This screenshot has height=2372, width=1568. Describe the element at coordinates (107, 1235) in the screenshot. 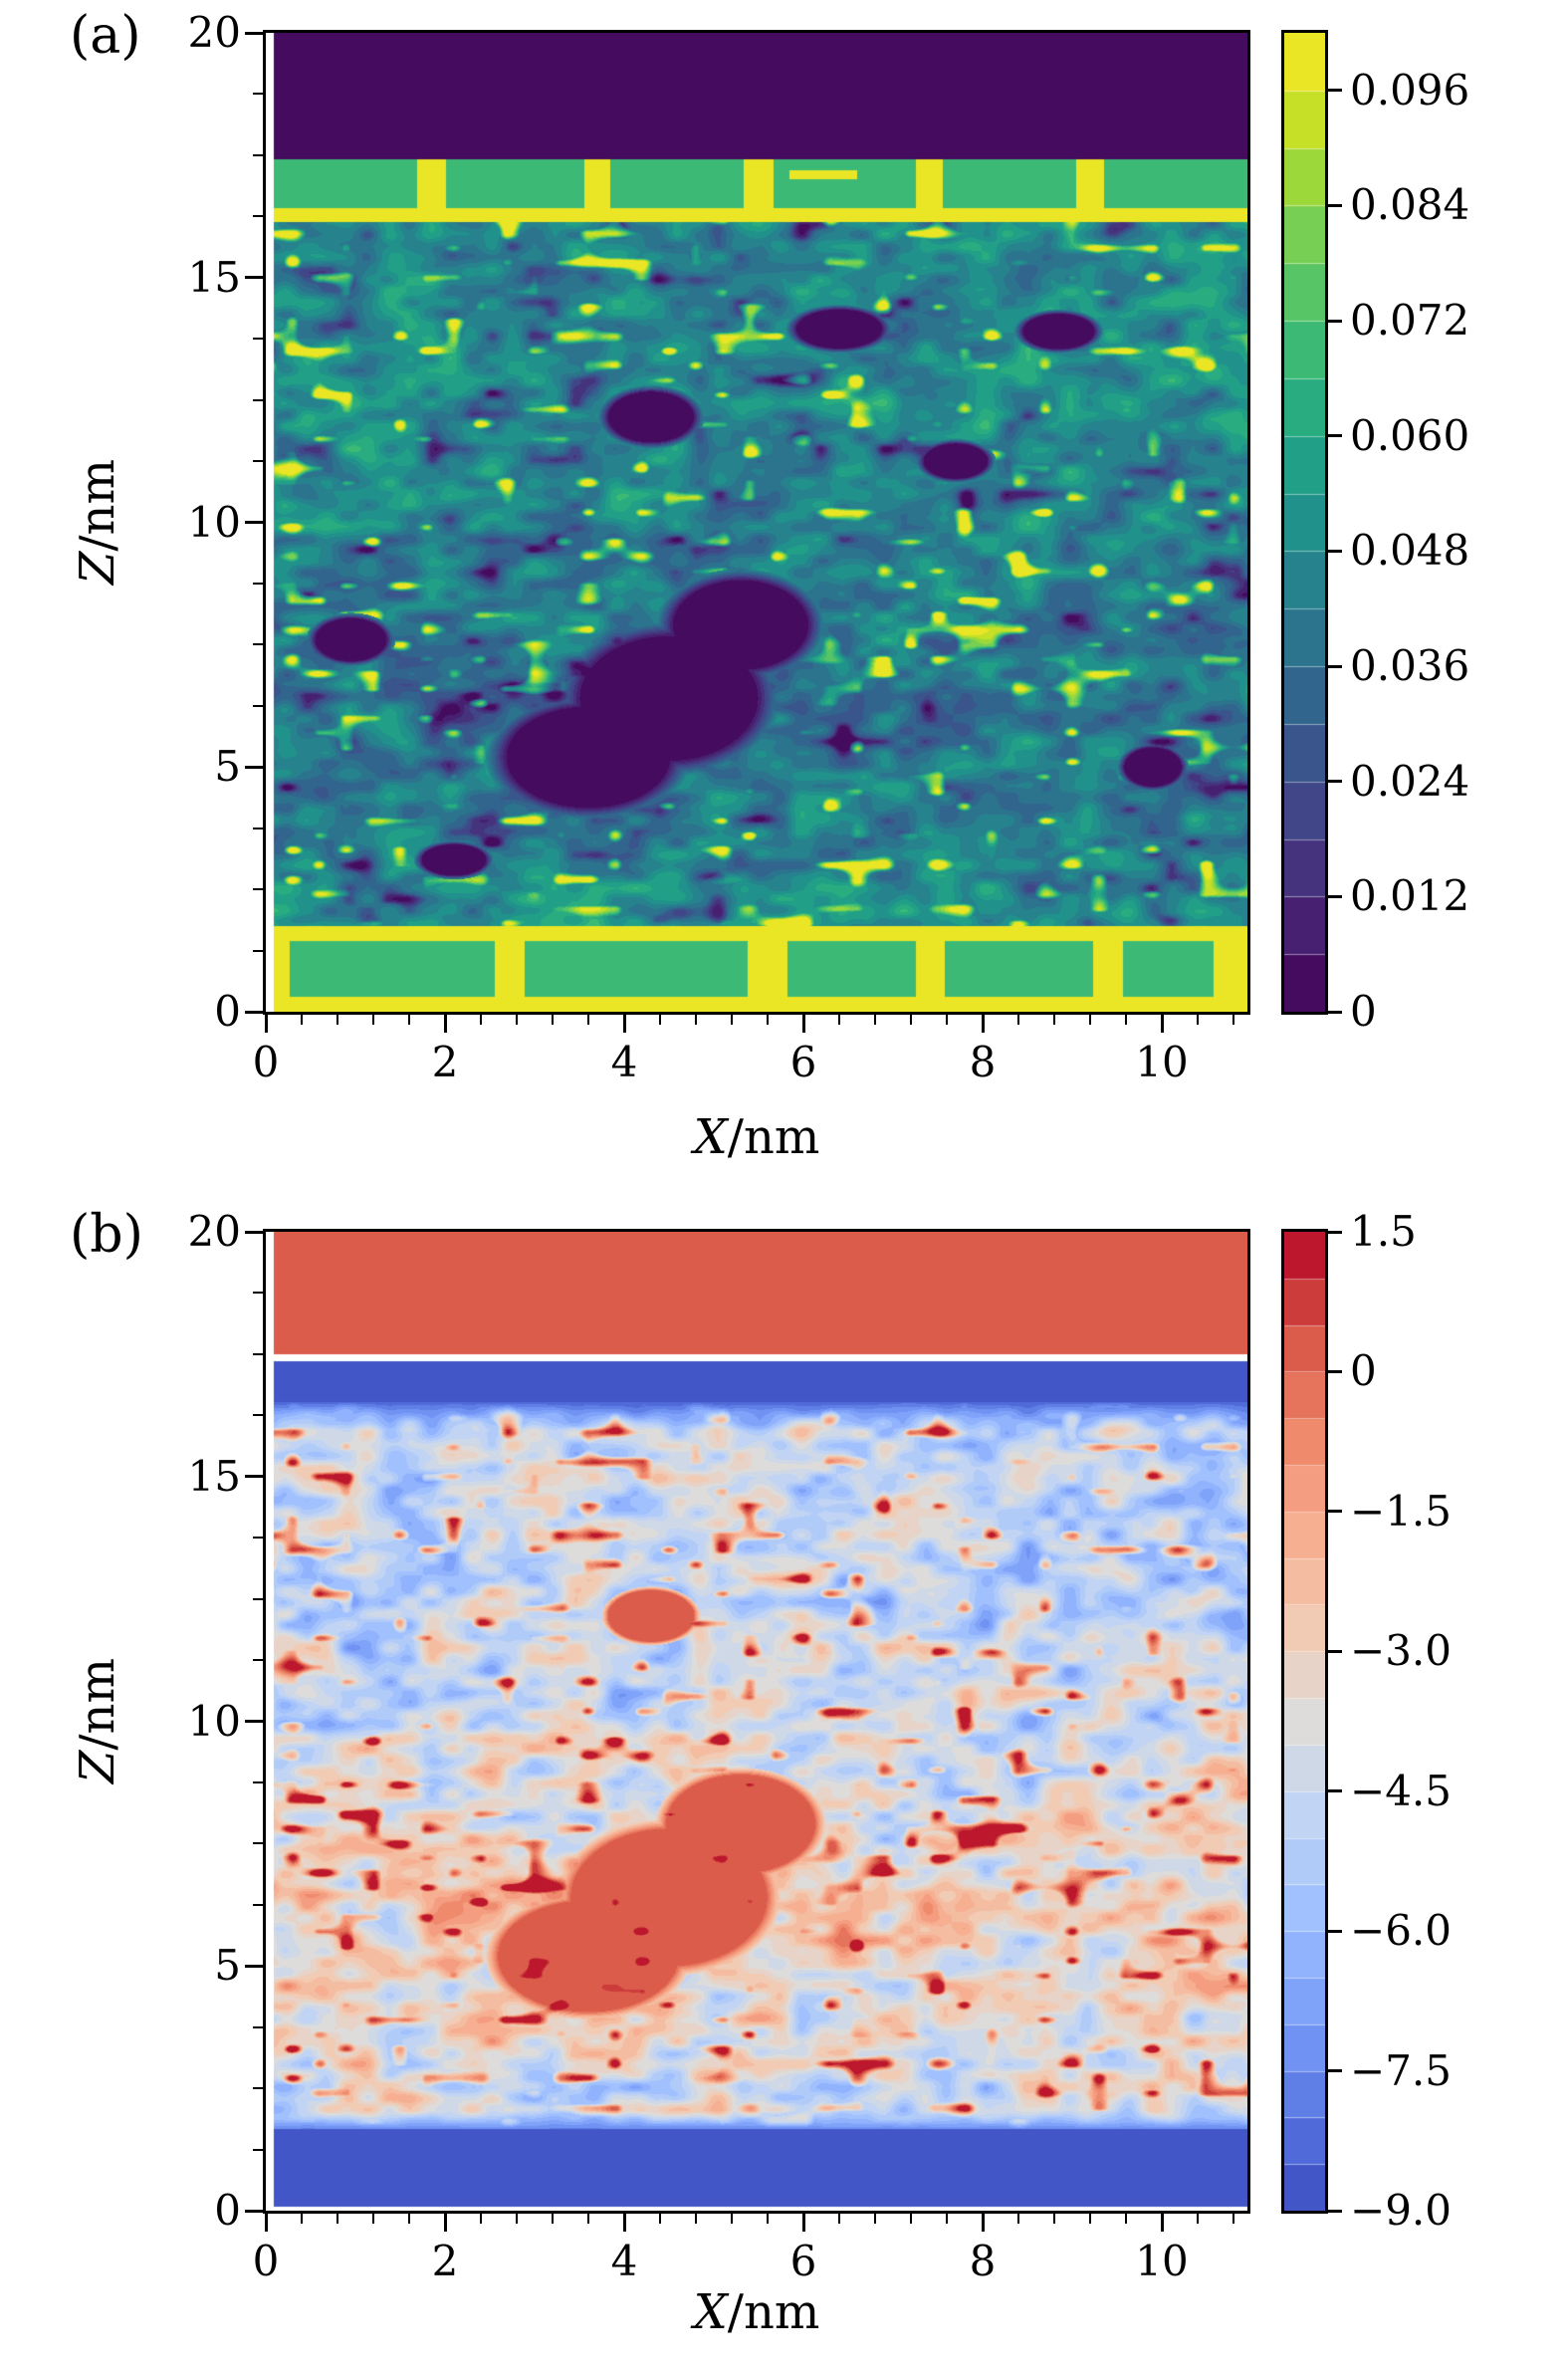

I see `panel-b-label: (b)` at that location.